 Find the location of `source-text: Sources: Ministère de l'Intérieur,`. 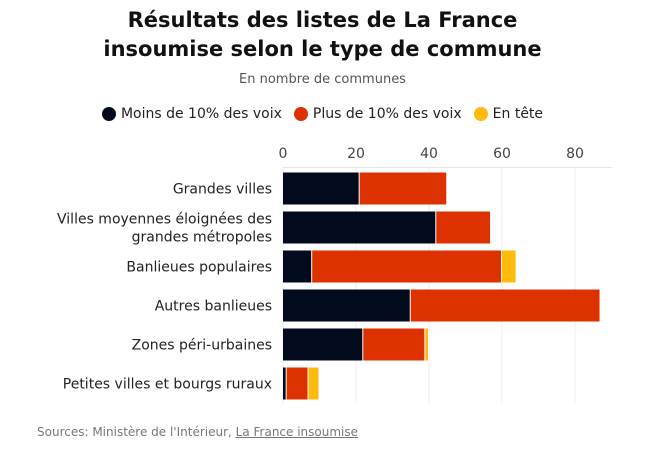

source-text: Sources: Ministère de l'Intérieur, is located at coordinates (136, 432).